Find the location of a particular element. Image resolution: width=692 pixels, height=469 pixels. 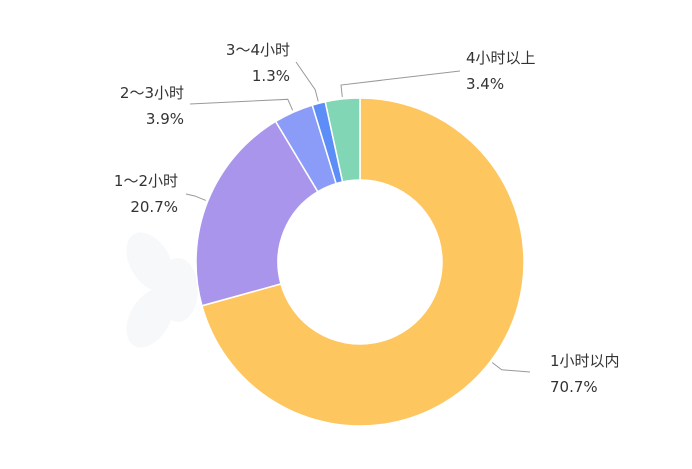

slice-label-3: 3～4小时 is located at coordinates (258, 50).